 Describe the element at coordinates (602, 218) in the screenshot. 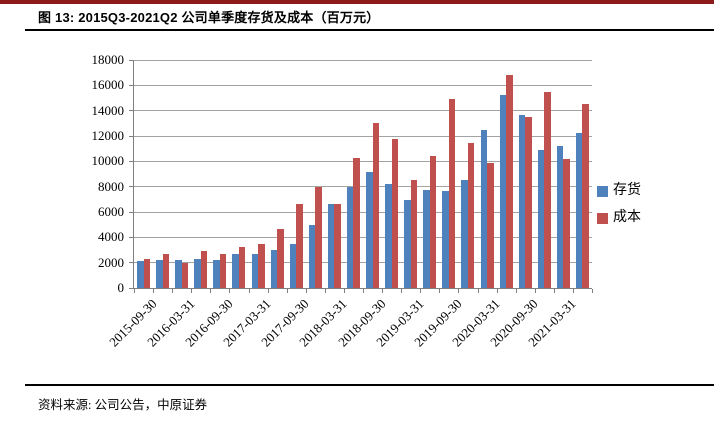

I see `cost-swatch-icon` at that location.